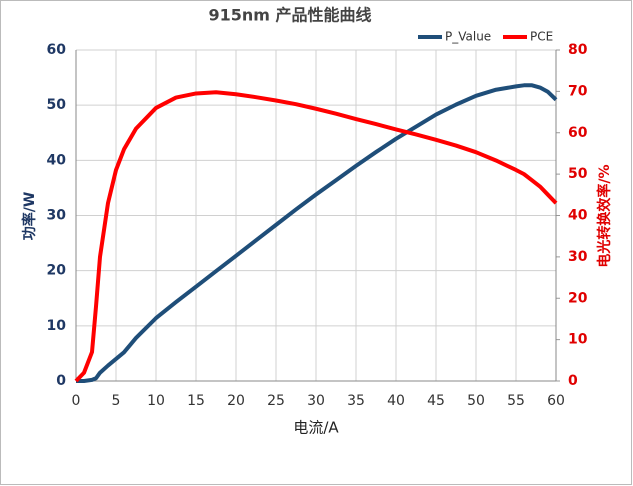  I want to click on x-tick-label: 20, so click(236, 401).